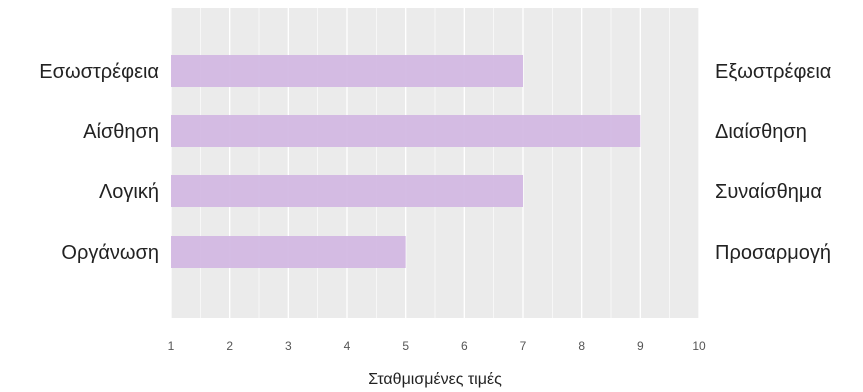 This screenshot has width=863, height=392. Describe the element at coordinates (768, 192) in the screenshot. I see `opposite-category-label: Συναίσθημα` at that location.